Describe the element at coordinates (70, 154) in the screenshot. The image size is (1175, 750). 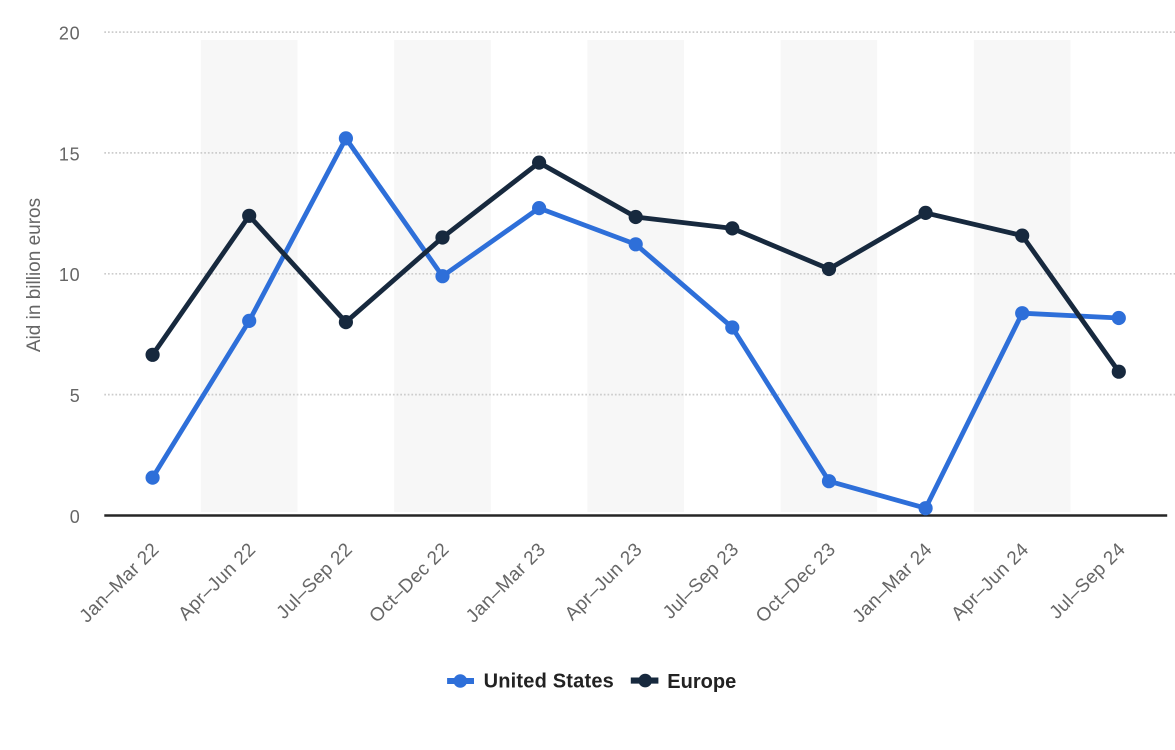
I see `svg-text: 15` at that location.